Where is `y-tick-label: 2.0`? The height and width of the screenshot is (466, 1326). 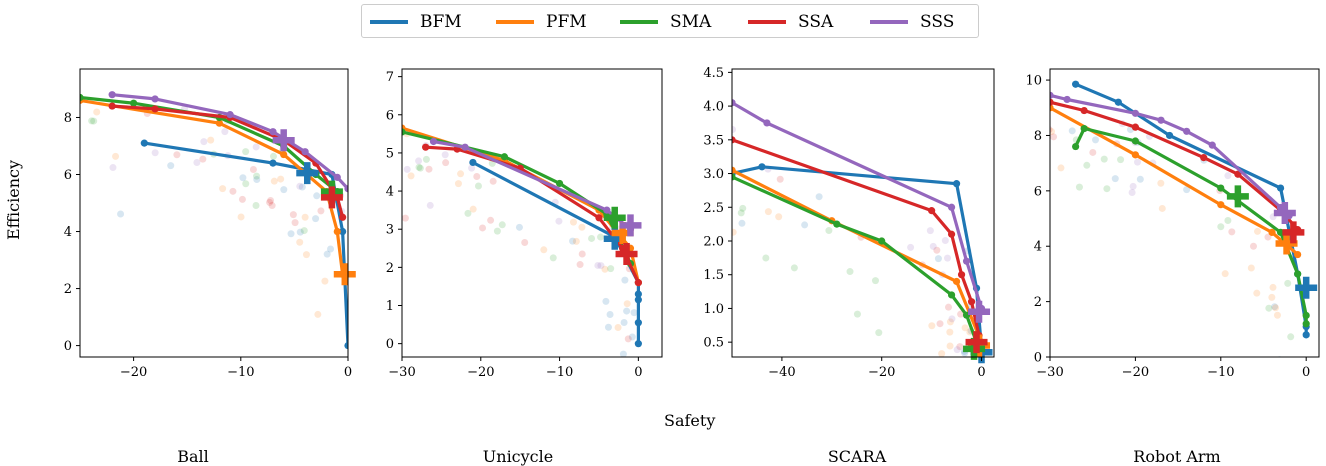
y-tick-label: 2.0 is located at coordinates (713, 241).